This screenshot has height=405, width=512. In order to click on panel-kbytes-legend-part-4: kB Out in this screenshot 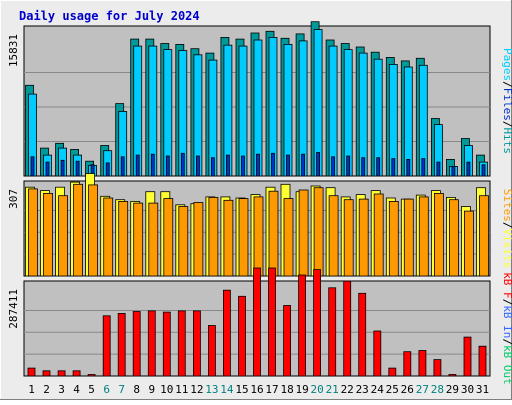, I will do `click(506, 365)`.